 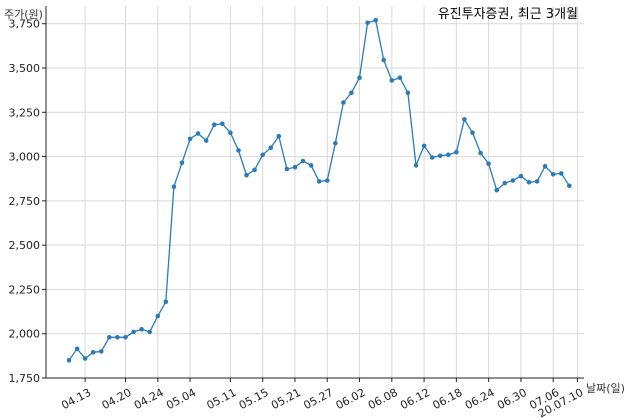 I want to click on y-tick-label: 3,250, so click(x=25, y=112).